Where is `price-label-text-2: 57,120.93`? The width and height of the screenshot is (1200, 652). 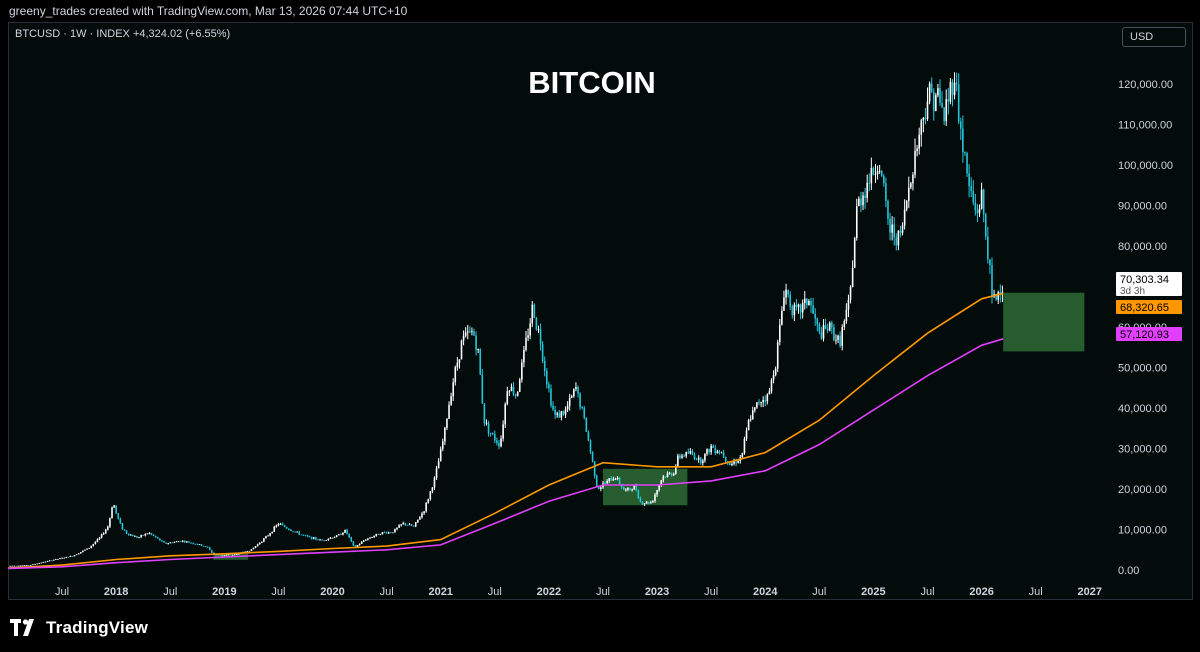
price-label-text-2: 57,120.93 is located at coordinates (1144, 335).